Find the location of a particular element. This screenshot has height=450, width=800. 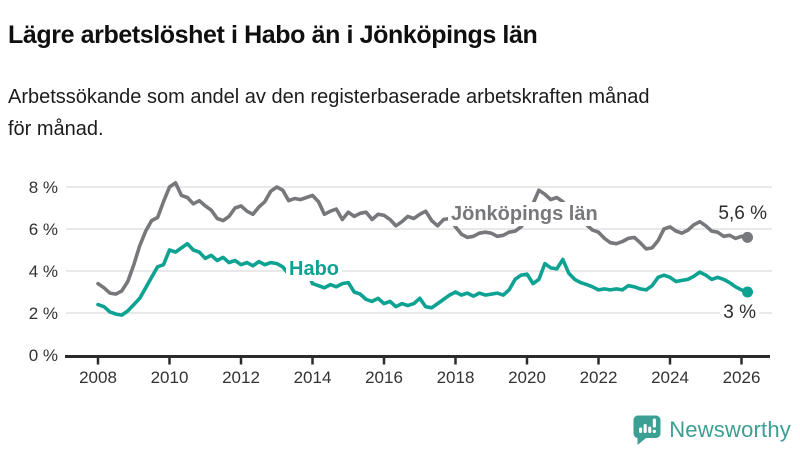

y-axis-labels: 0 % 2 % 4 % 6 % 8 % is located at coordinates (43, 271).